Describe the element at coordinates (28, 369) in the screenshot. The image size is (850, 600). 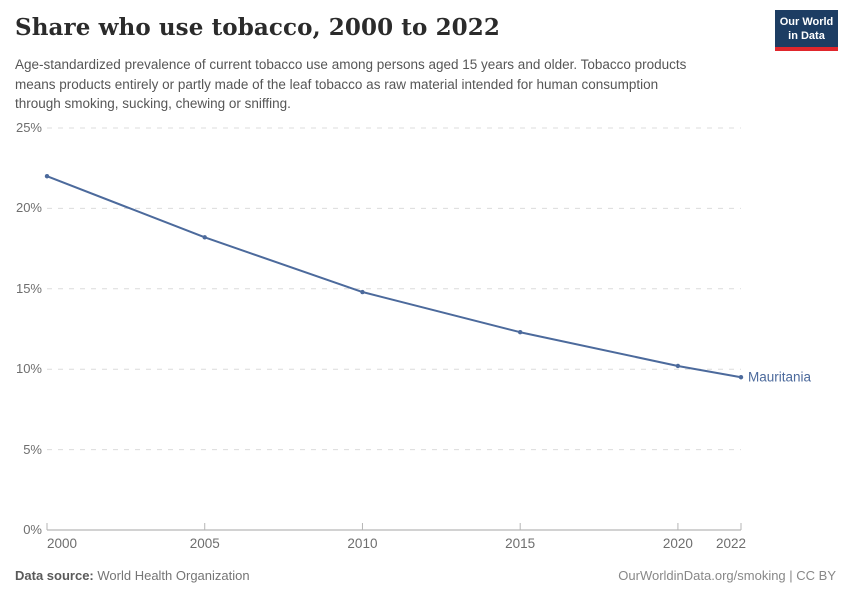
I see `y-axis-tick-label: 10%` at that location.